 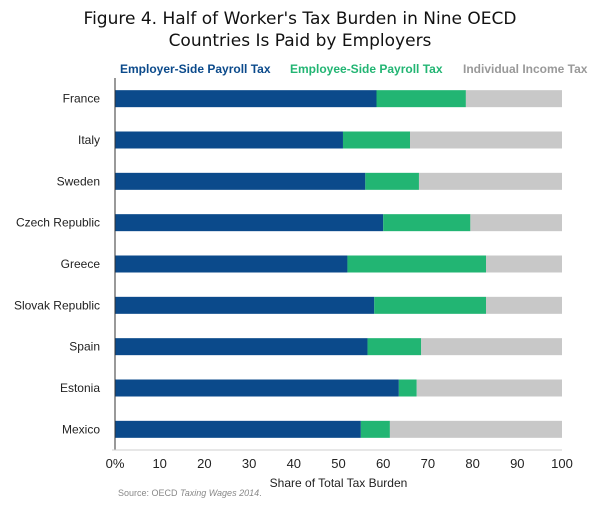 I want to click on category-label: Spain, so click(x=84, y=347).